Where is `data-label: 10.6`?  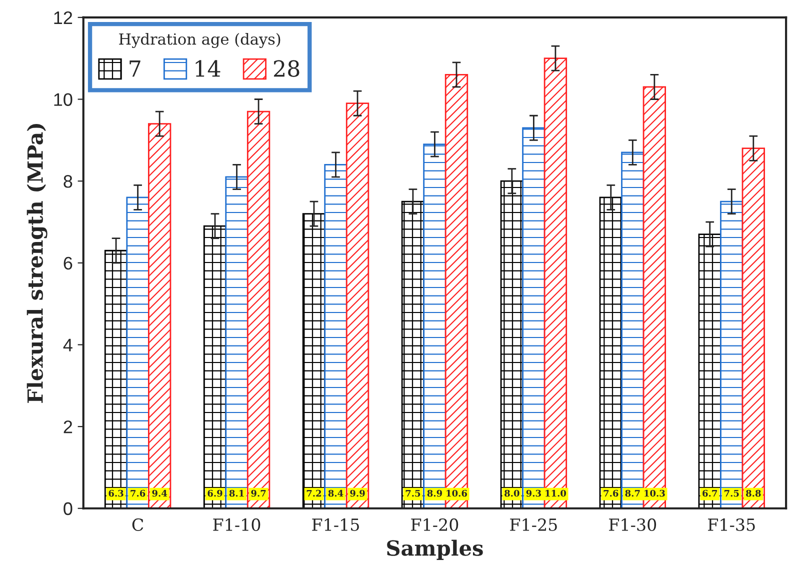
data-label: 10.6 is located at coordinates (456, 493).